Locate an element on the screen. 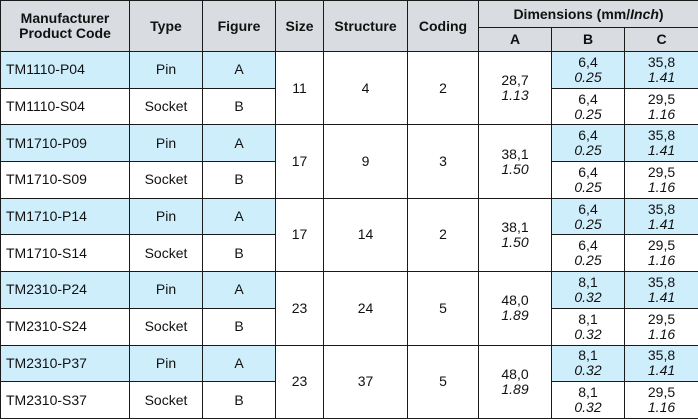  product-code-cell: TM1110-S04 is located at coordinates (65, 106).